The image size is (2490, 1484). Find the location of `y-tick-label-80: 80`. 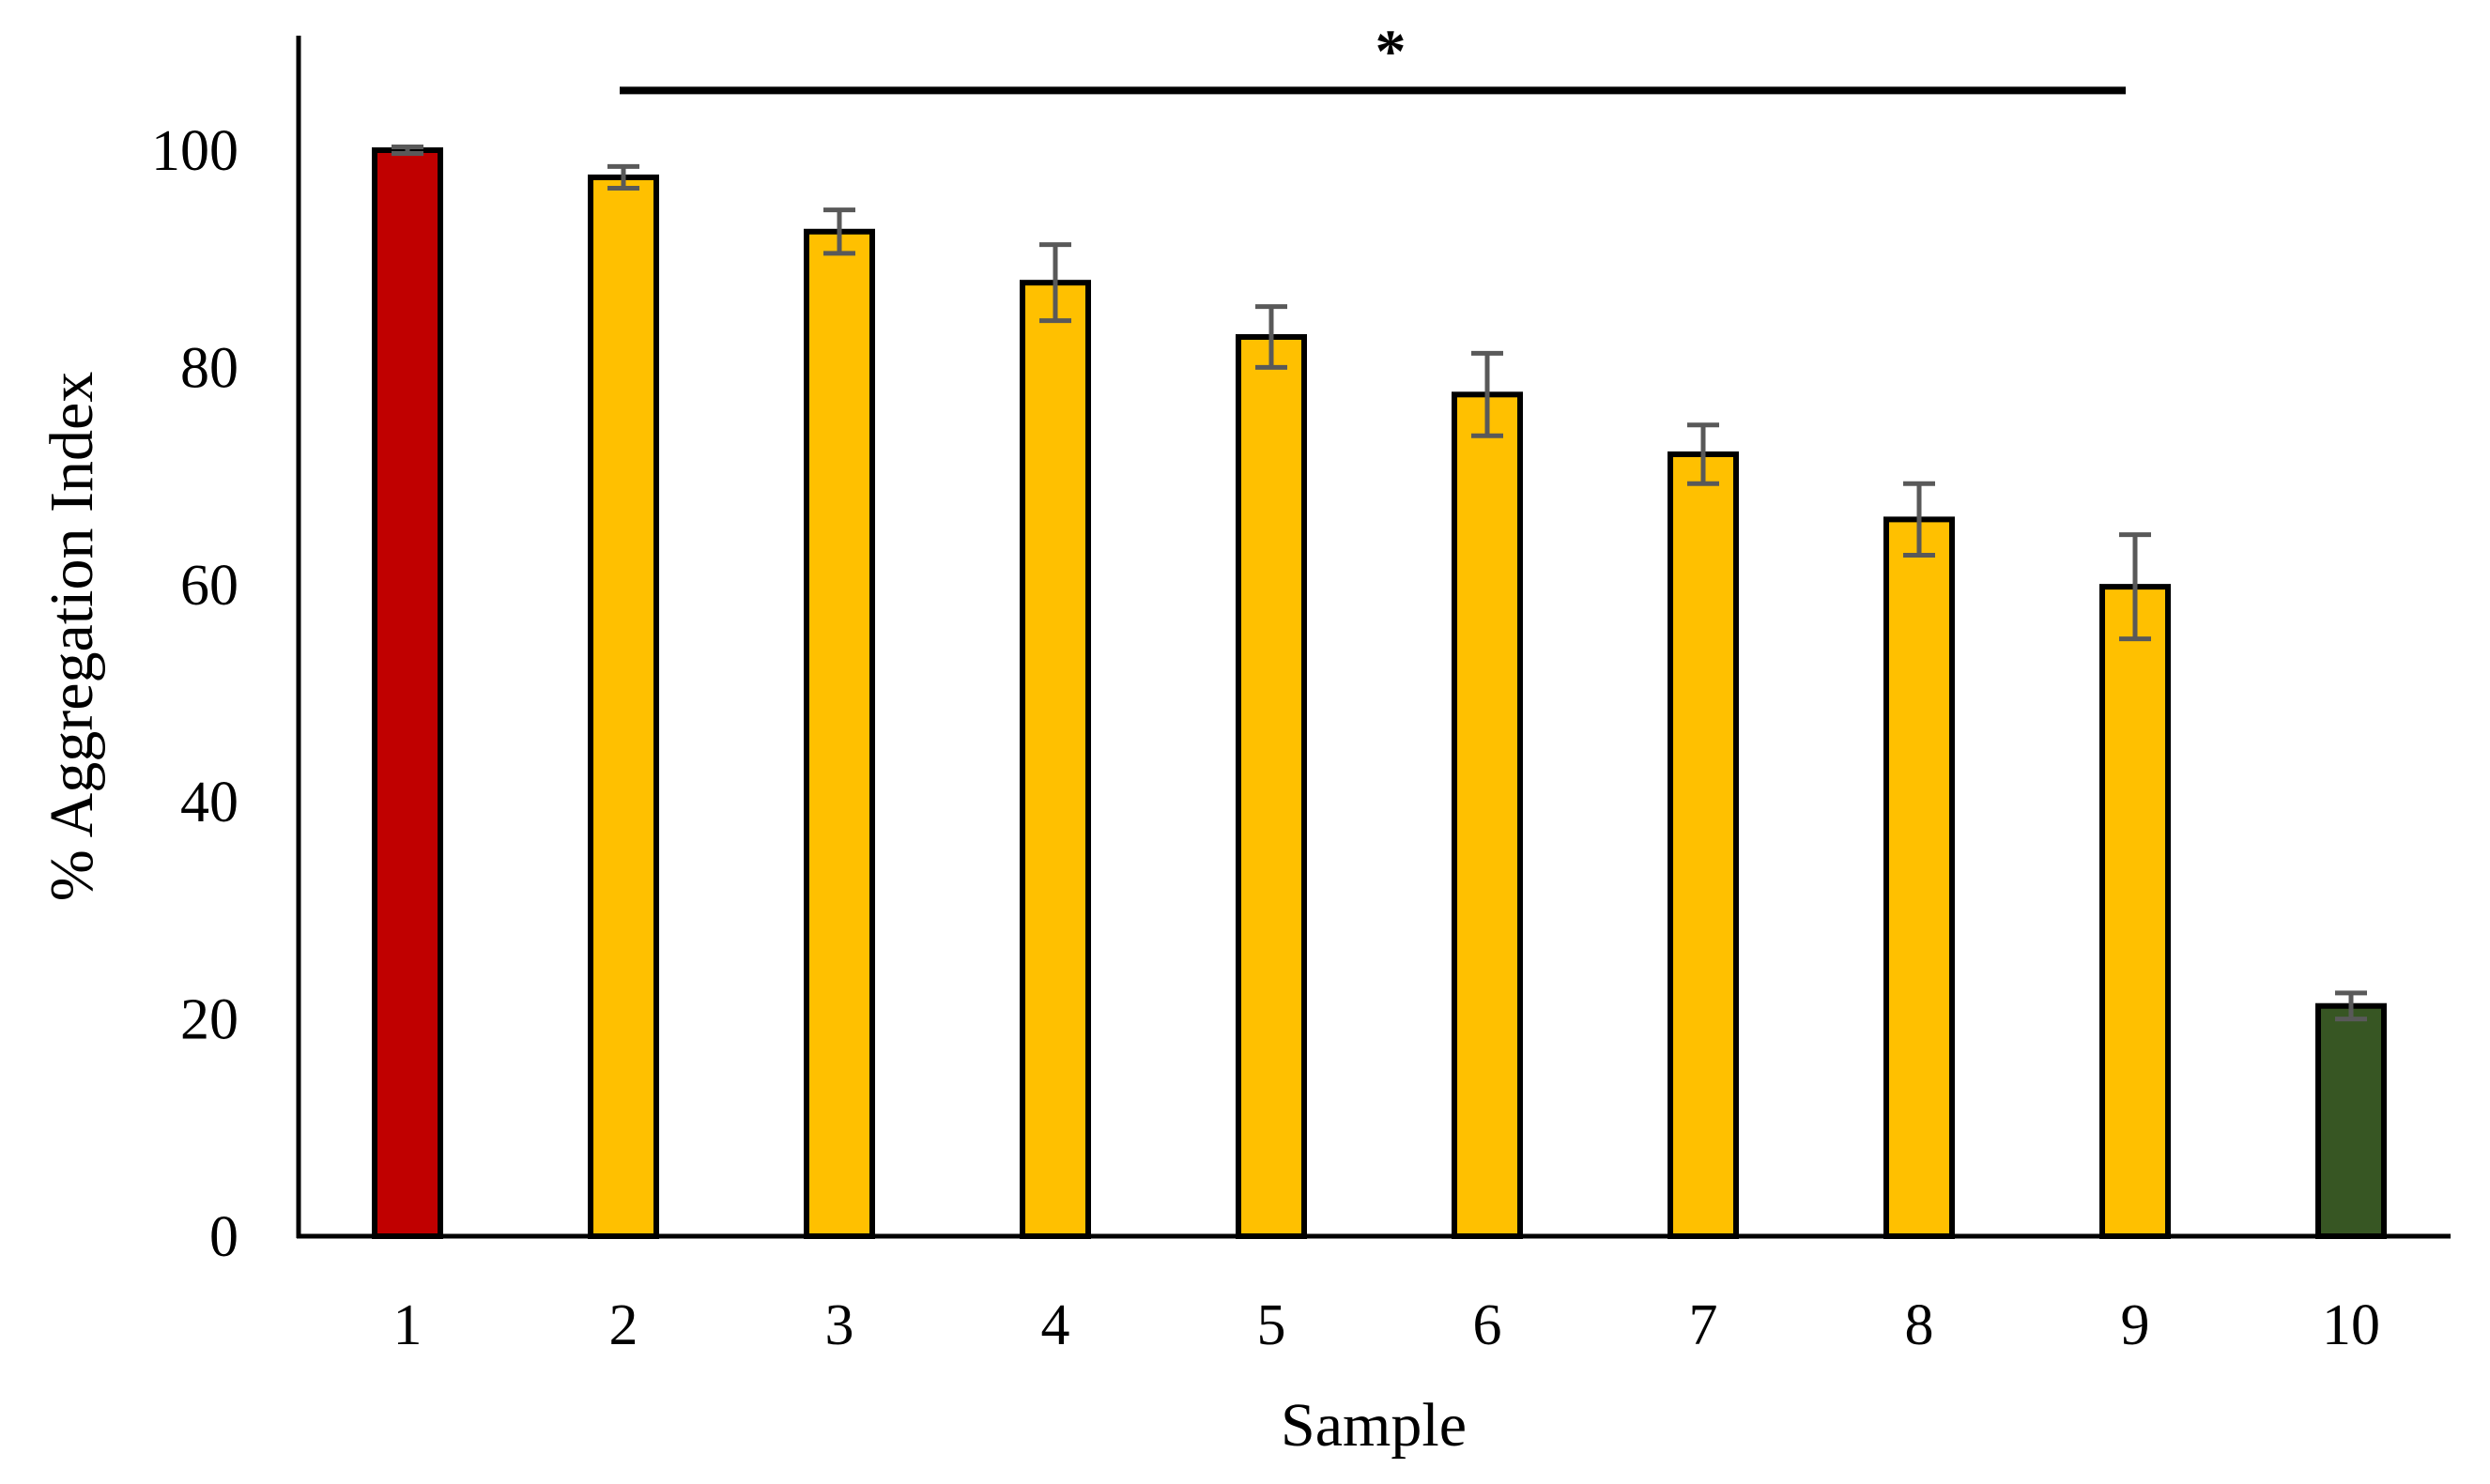

y-tick-label-80: 80 is located at coordinates (209, 368).